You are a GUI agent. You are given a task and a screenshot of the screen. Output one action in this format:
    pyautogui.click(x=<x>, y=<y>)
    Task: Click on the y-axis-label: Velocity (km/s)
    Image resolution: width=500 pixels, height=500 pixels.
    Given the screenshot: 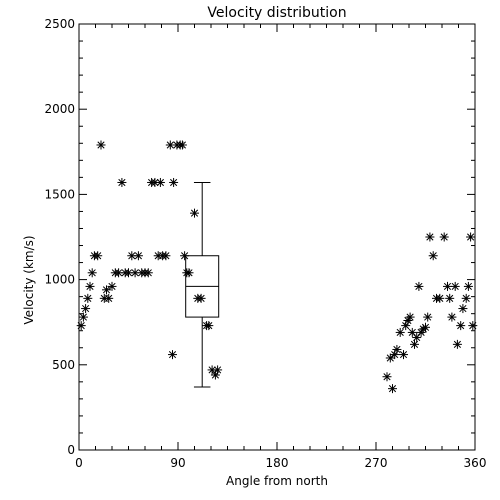 What is the action you would take?
    pyautogui.click(x=29, y=279)
    